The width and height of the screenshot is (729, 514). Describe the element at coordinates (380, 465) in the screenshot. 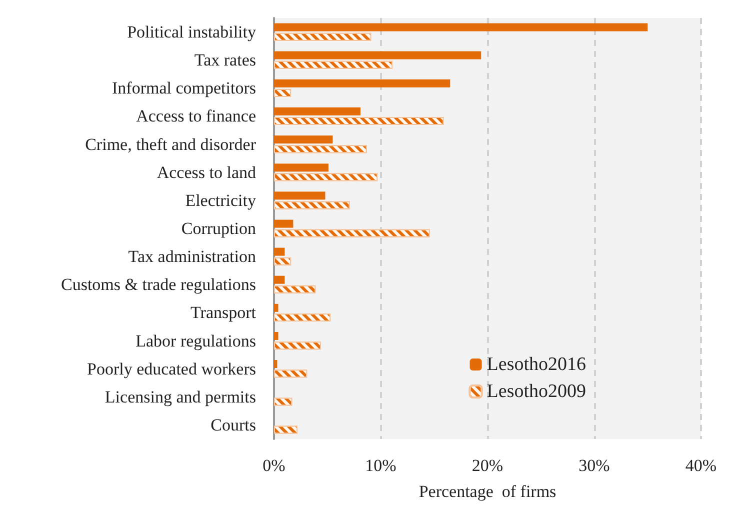

I see `x-tick-label: 10%` at that location.